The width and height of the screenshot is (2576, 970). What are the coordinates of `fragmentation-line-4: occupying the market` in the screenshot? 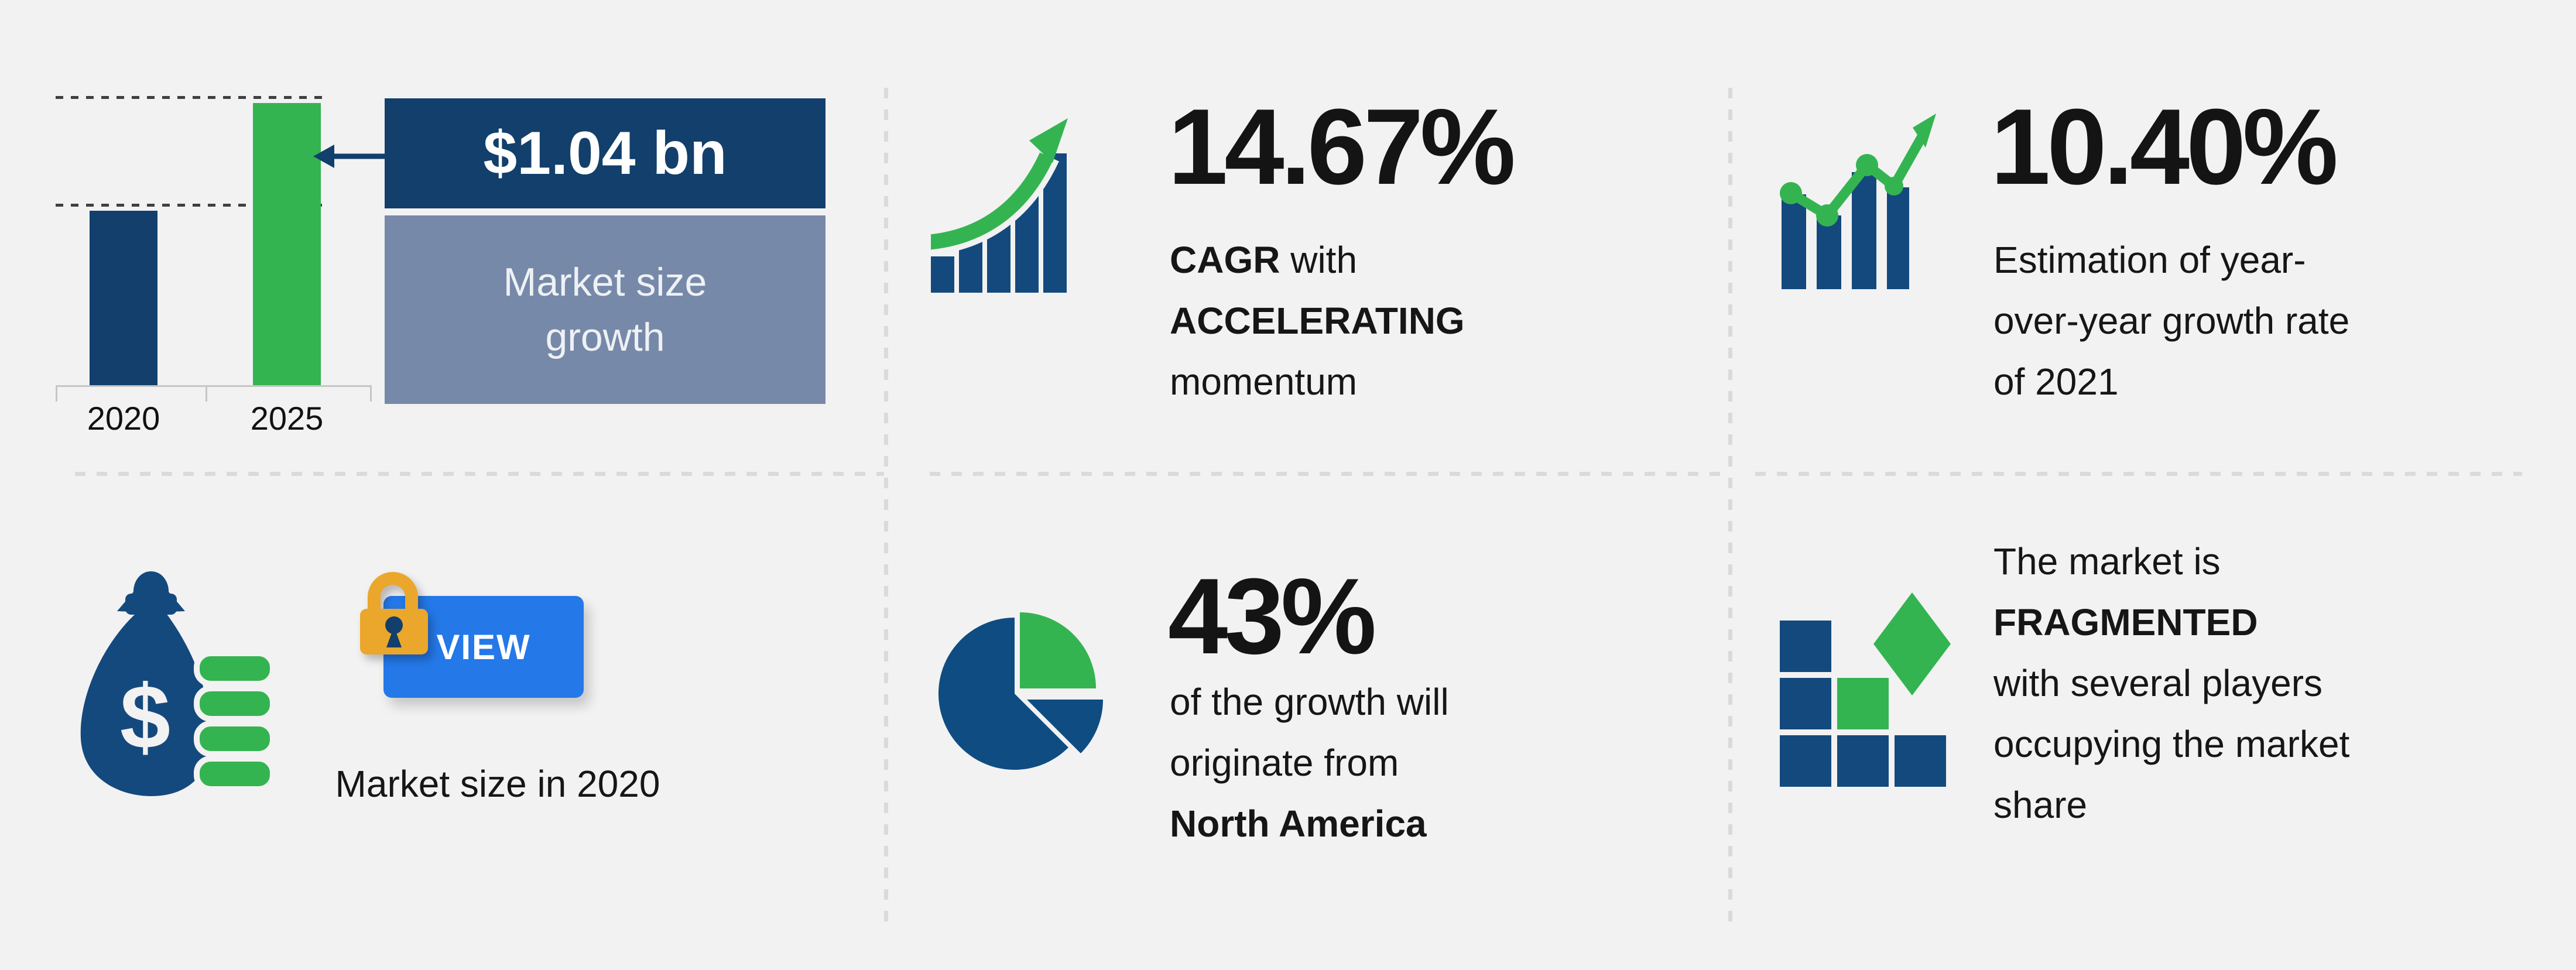 It's located at (2171, 744).